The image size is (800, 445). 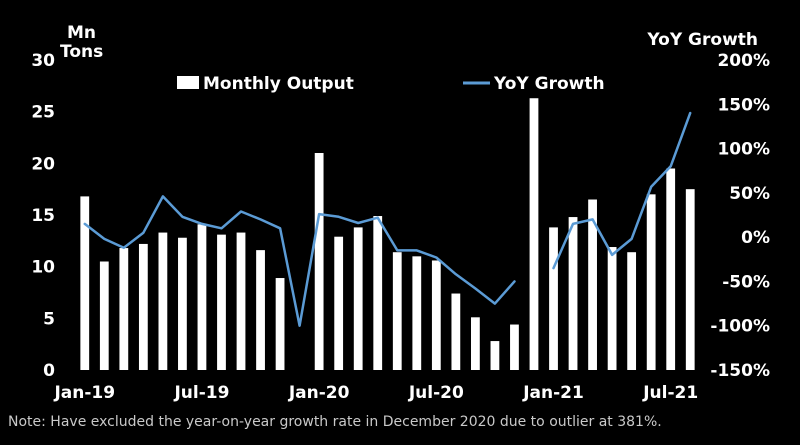 I want to click on x-tick-label: Jul-19, so click(x=201, y=393).